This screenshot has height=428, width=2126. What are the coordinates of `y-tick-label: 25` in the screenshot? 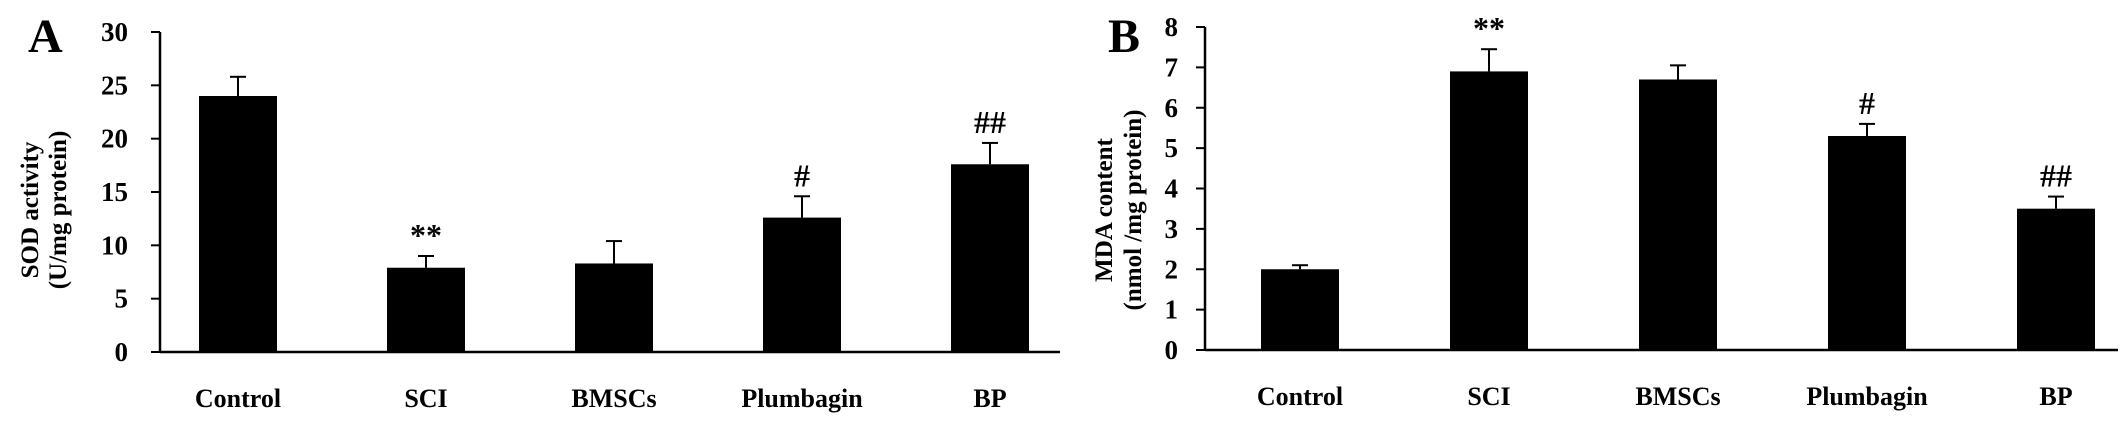 It's located at (114, 85).